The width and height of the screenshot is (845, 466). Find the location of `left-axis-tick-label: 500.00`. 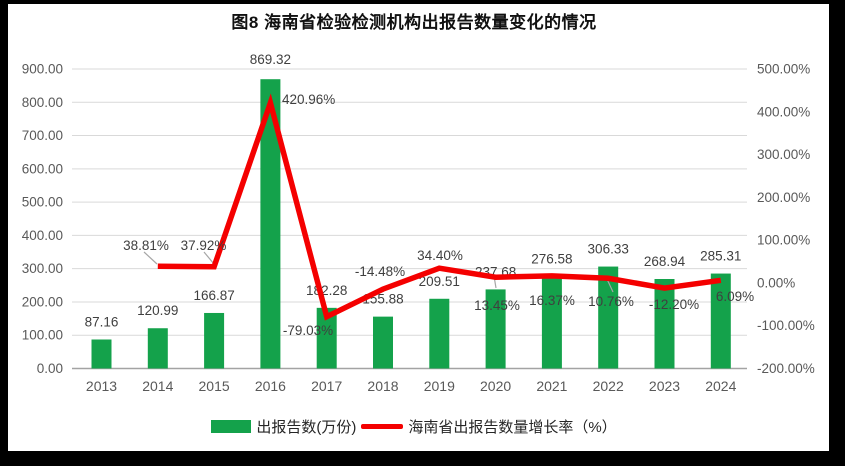

left-axis-tick-label: 500.00 is located at coordinates (42, 202).